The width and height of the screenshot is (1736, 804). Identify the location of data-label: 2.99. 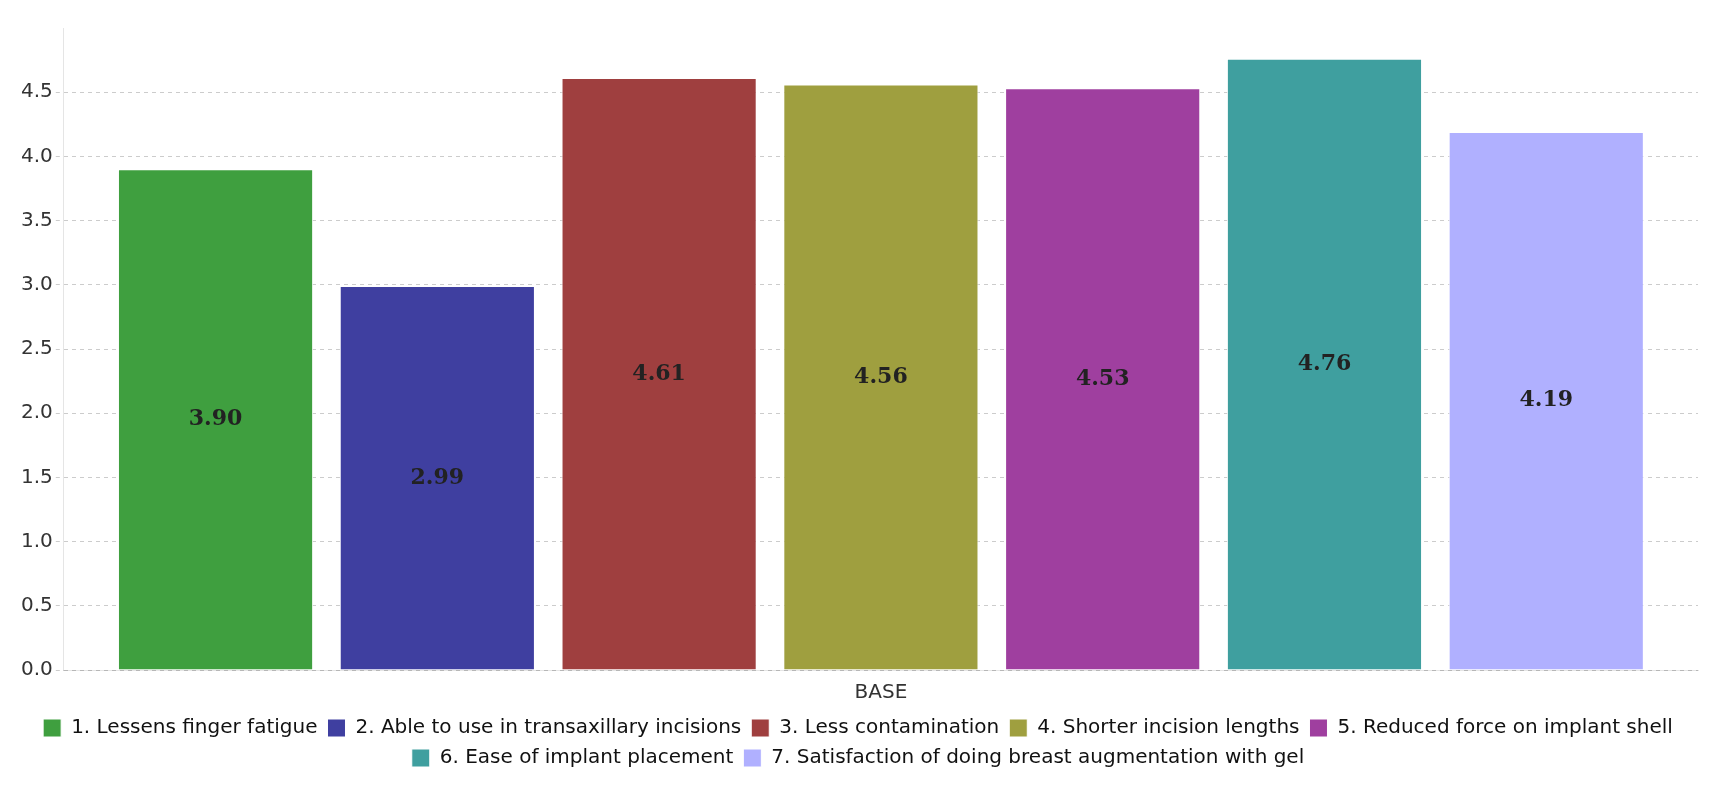
(437, 475).